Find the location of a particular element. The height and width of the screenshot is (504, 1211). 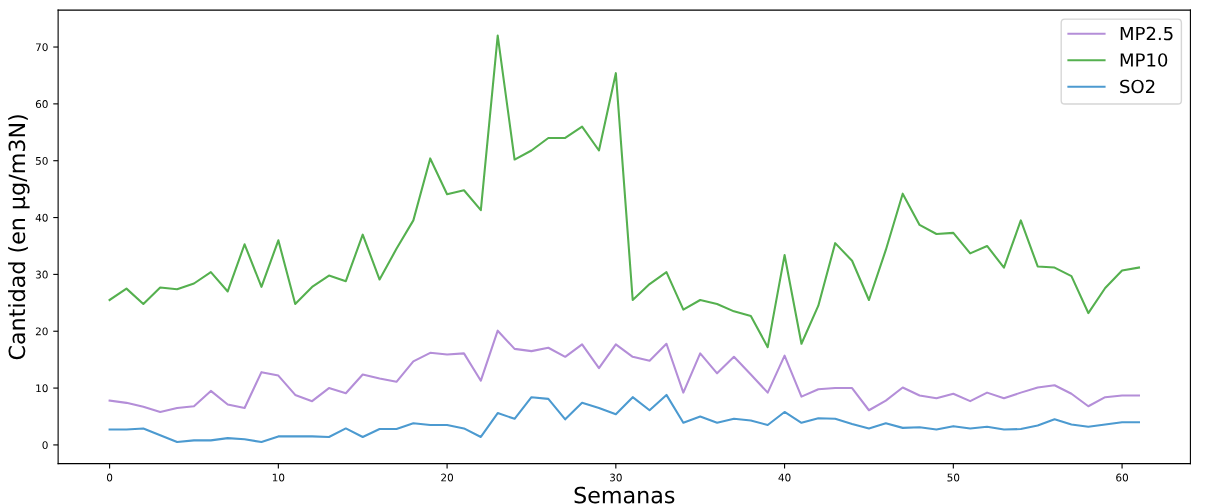

x-tick-label: 0 is located at coordinates (109, 477).